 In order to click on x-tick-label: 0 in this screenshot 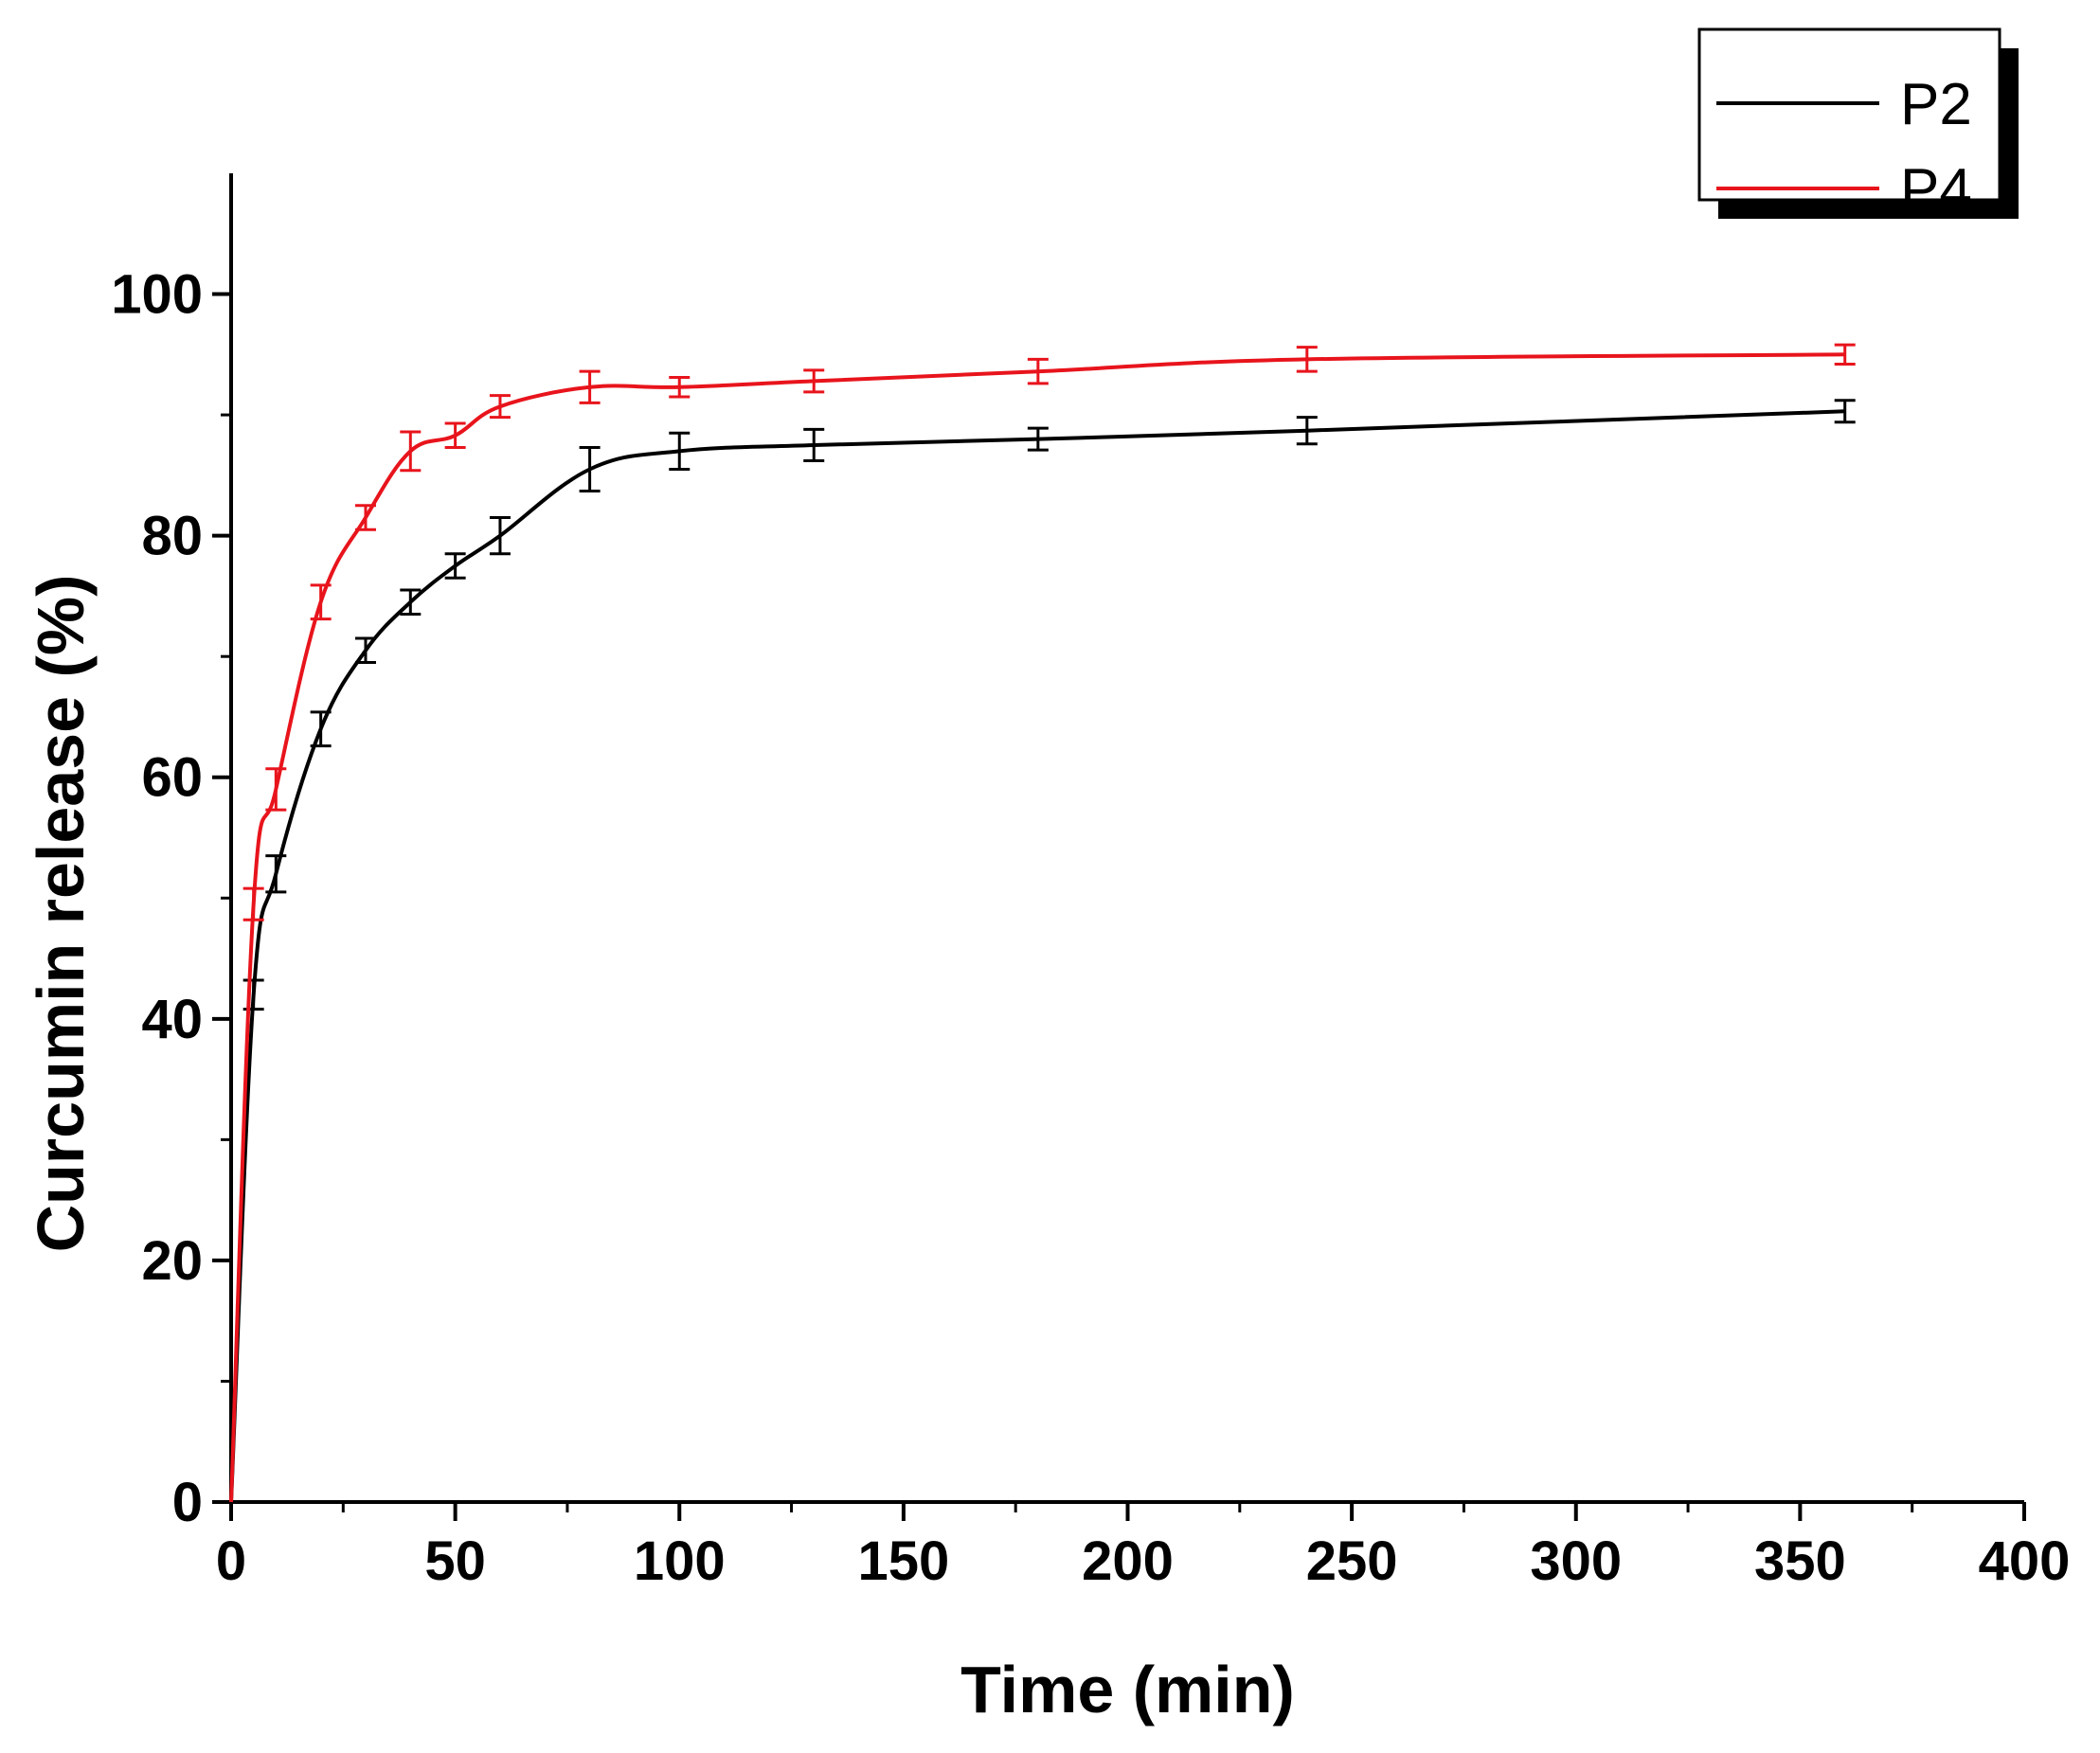, I will do `click(231, 1561)`.